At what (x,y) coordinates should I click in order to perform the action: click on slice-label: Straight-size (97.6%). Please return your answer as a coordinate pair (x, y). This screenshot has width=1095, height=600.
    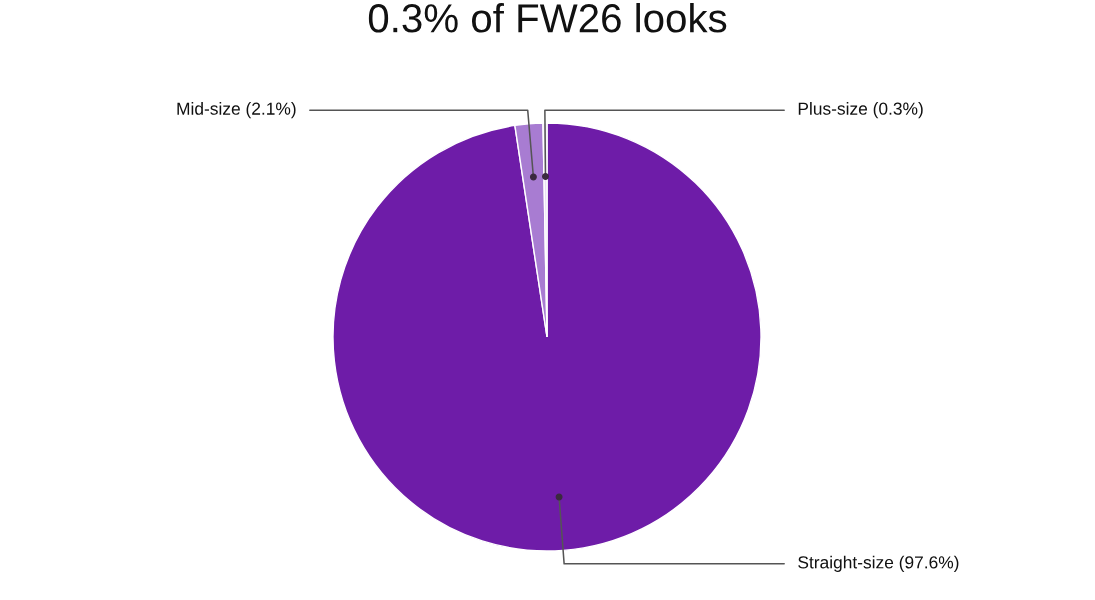
    Looking at the image, I should click on (878, 563).